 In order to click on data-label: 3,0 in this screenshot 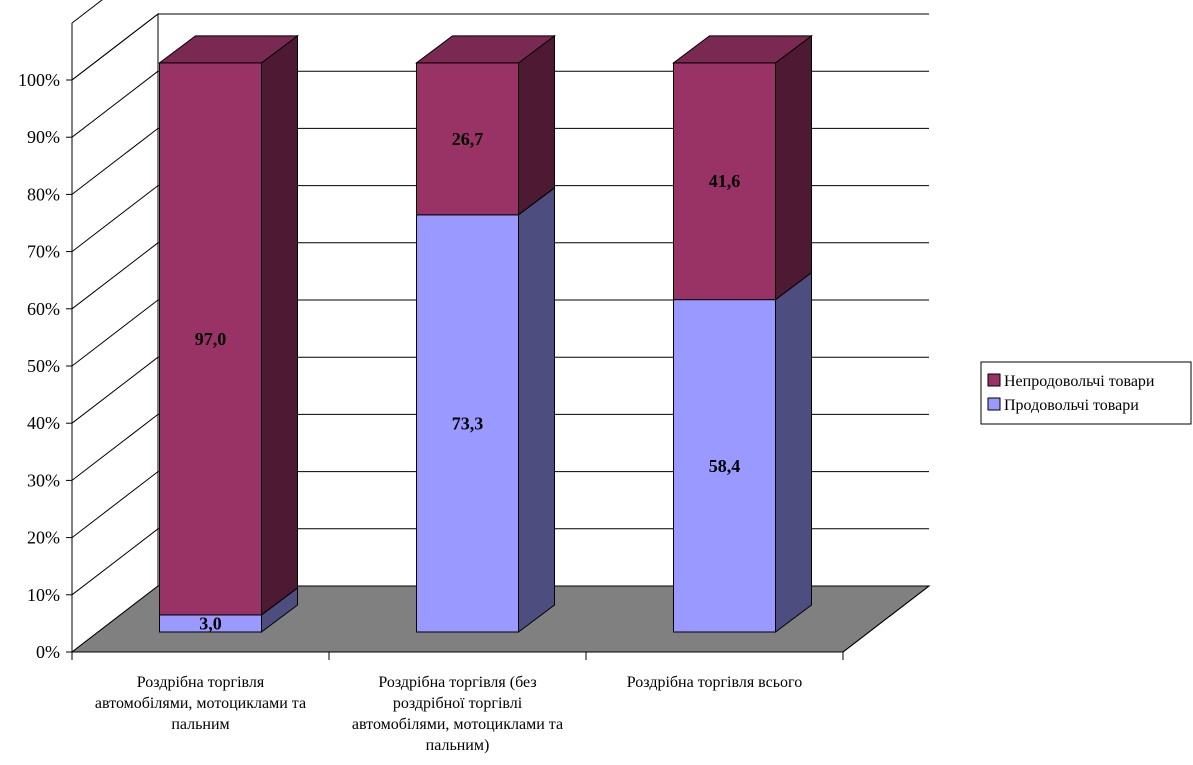, I will do `click(210, 623)`.